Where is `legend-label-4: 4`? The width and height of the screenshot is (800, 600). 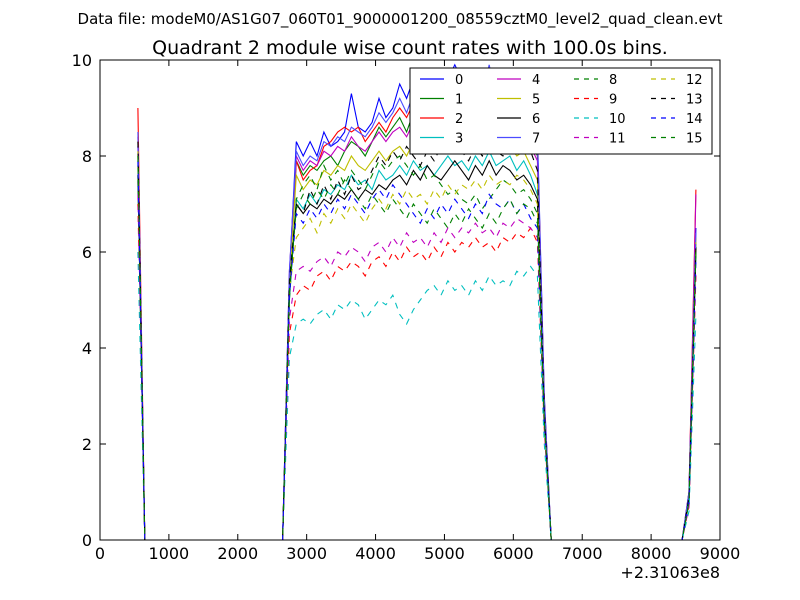 legend-label-4: 4 is located at coordinates (536, 80).